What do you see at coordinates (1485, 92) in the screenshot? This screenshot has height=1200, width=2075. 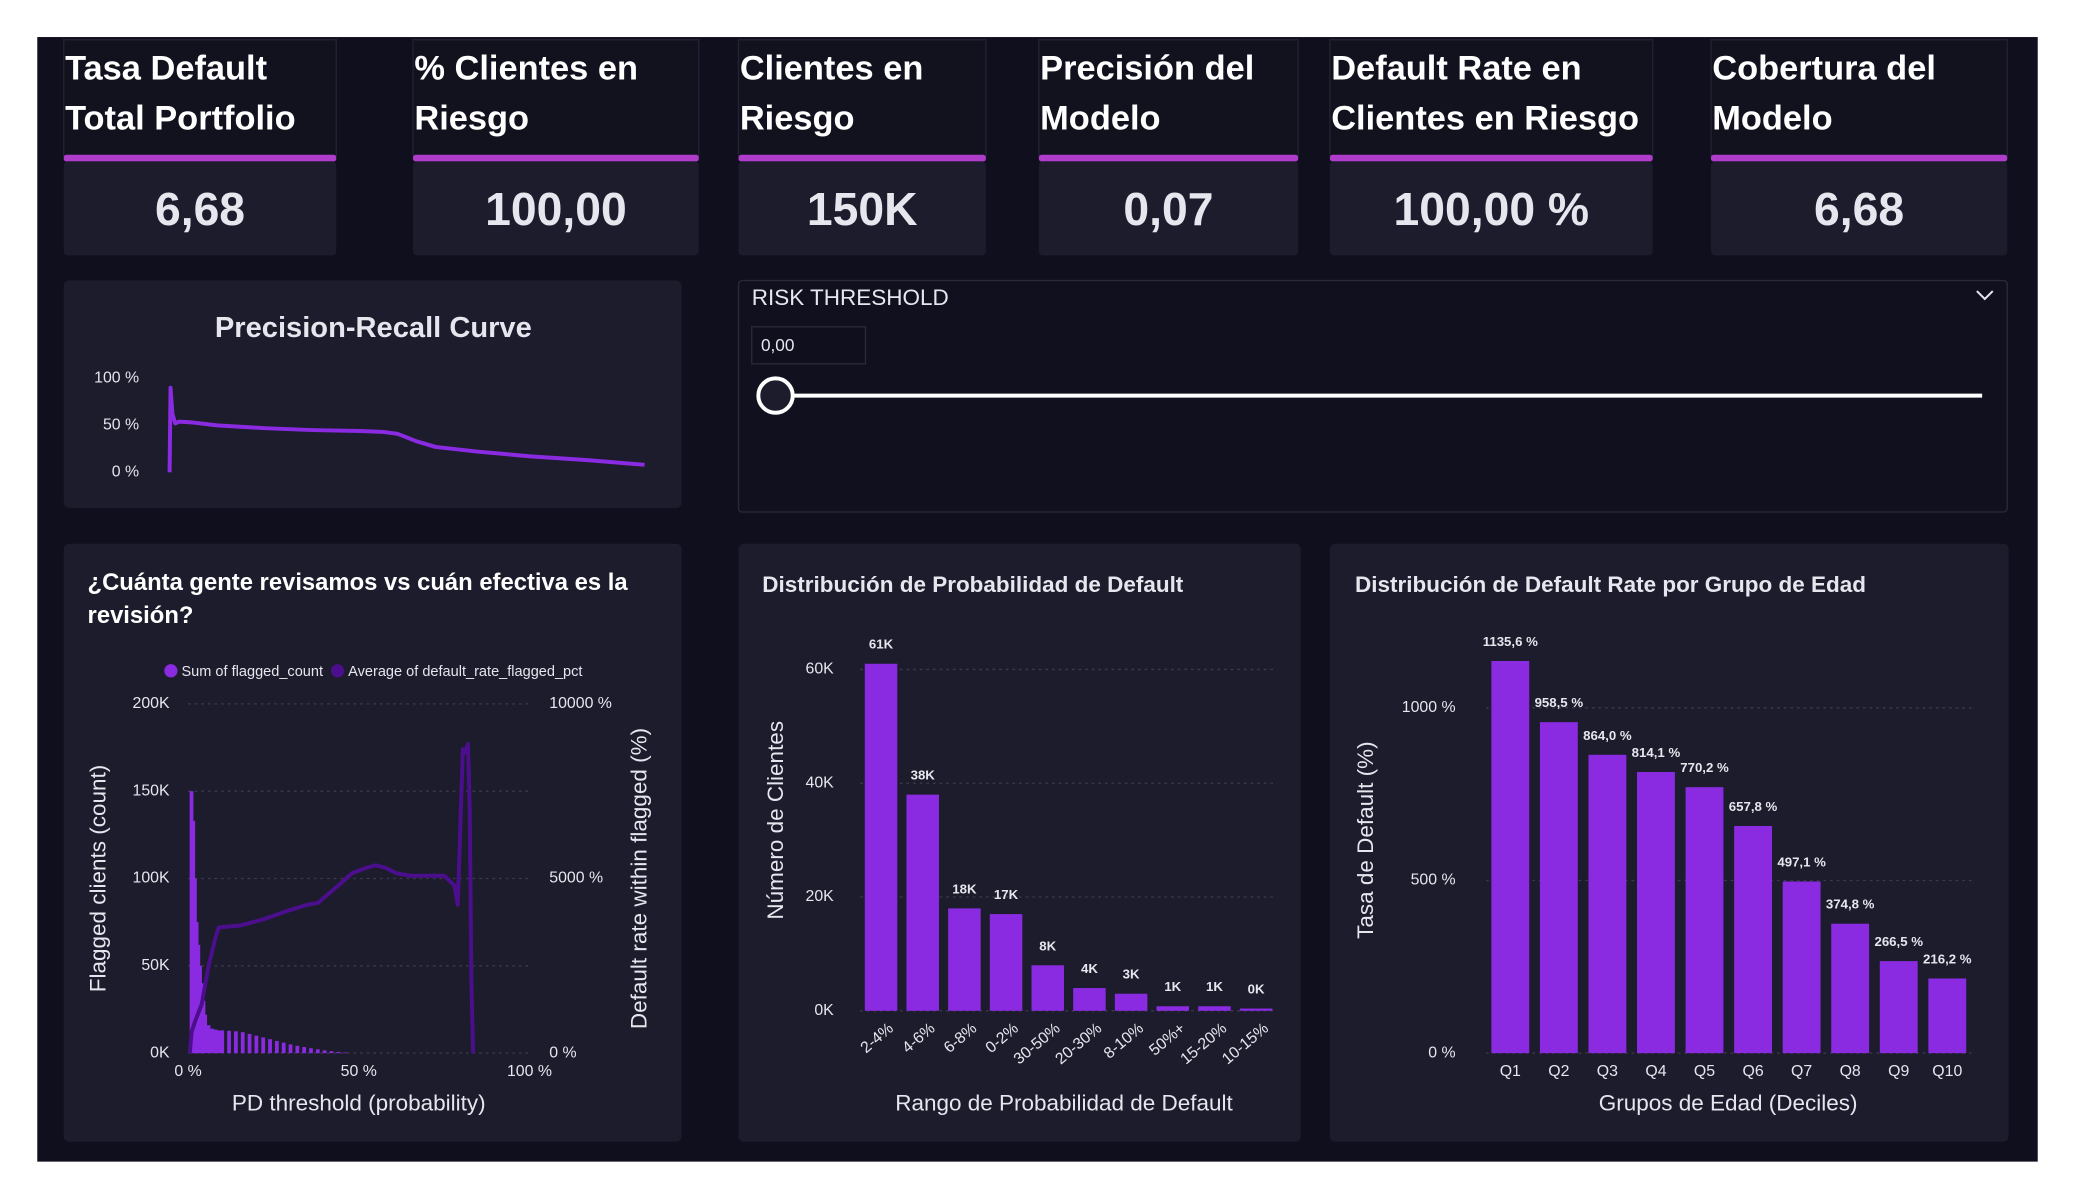 I see `kpi-title: Default Rate en Clientes en Riesgo` at bounding box center [1485, 92].